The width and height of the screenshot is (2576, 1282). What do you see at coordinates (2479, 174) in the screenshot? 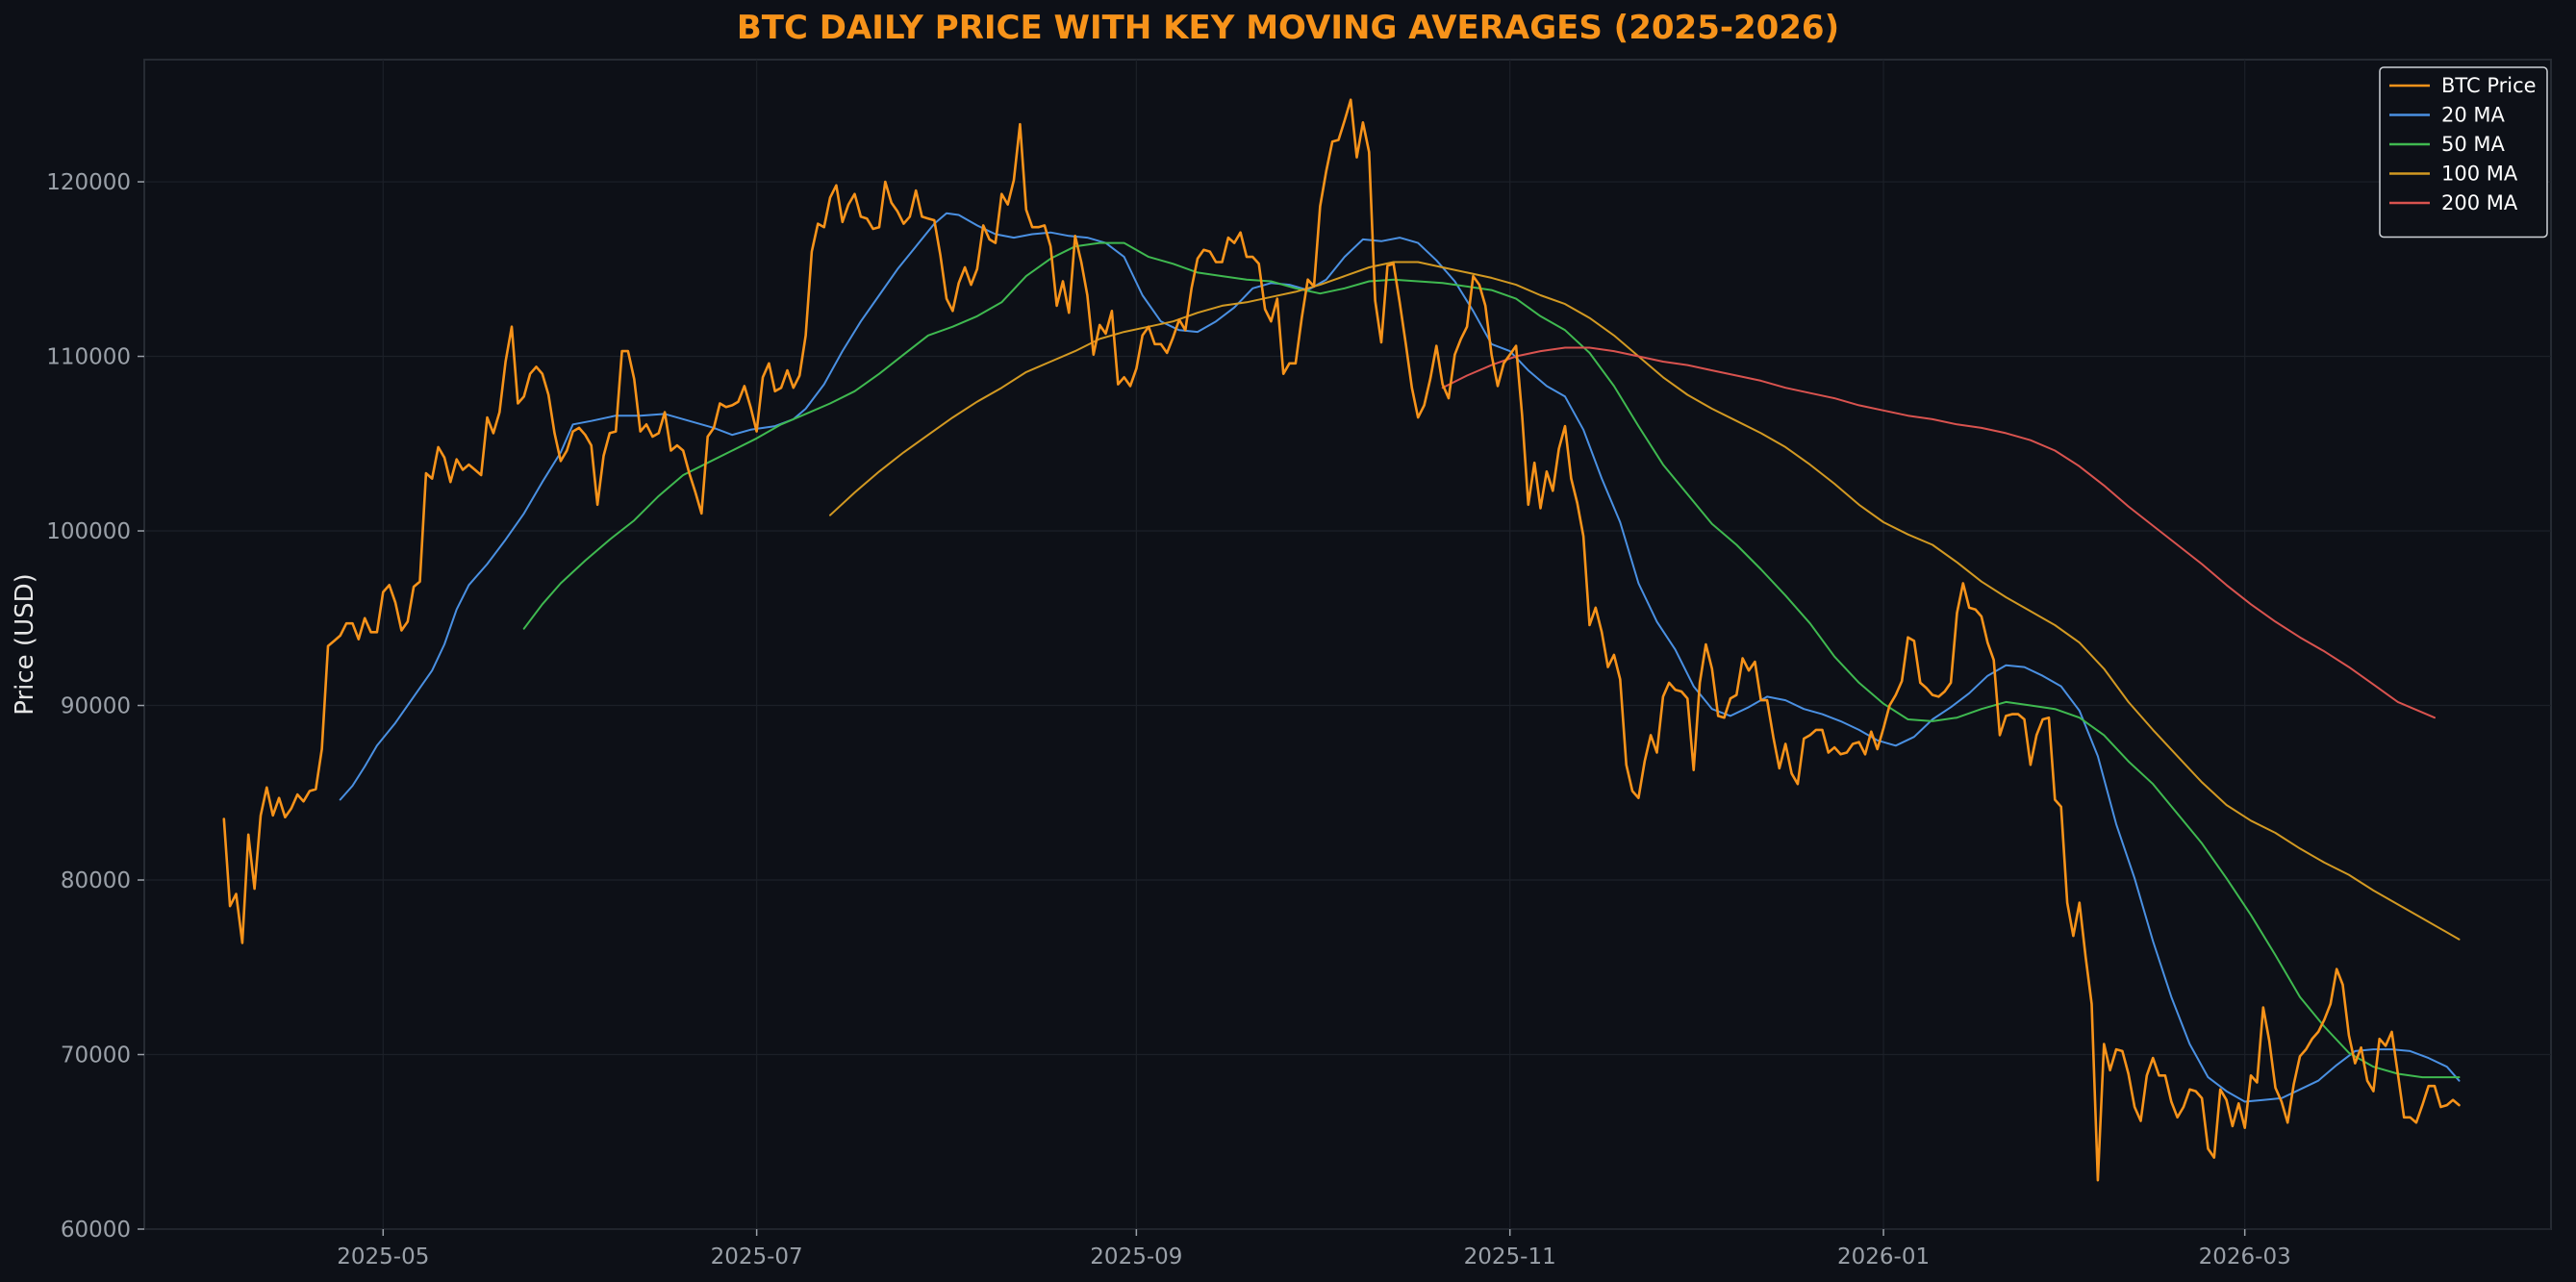
I see `legend-entry: 100 MA` at bounding box center [2479, 174].